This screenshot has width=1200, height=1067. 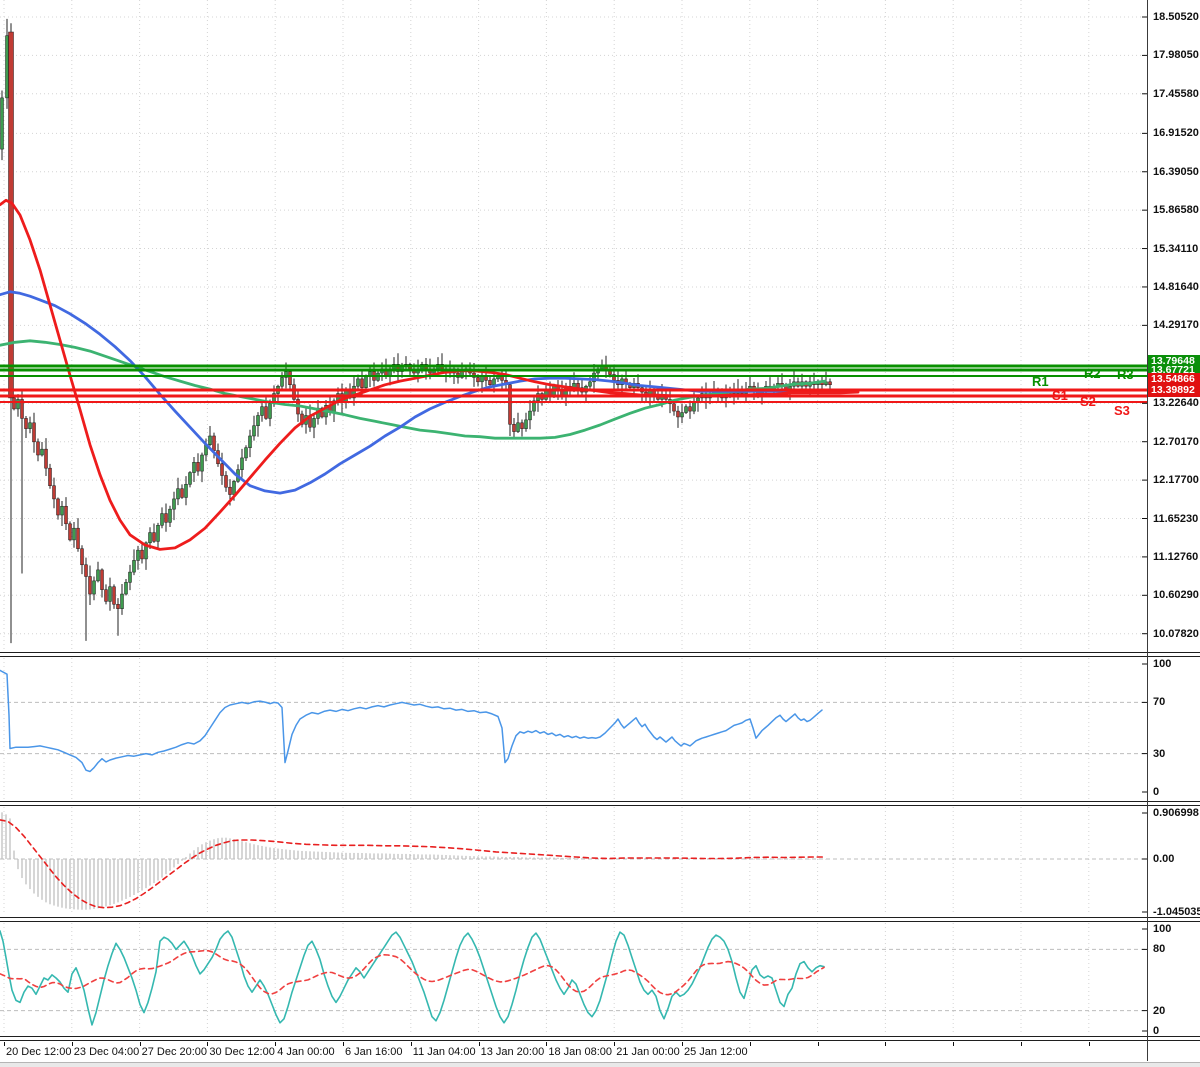 What do you see at coordinates (412, 972) in the screenshot?
I see `stoch-signal-line` at bounding box center [412, 972].